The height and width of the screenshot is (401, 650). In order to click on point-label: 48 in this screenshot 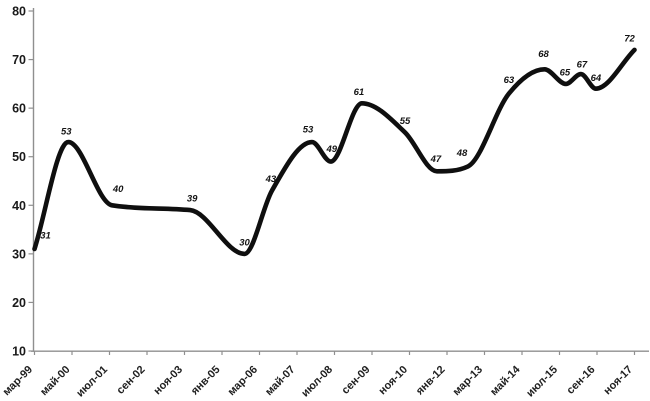, I will do `click(462, 153)`.